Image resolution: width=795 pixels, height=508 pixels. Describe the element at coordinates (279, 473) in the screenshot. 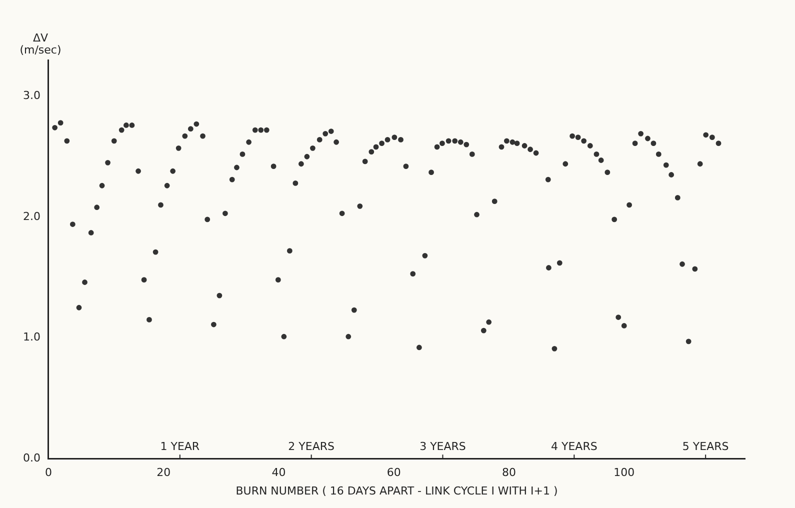

I see `x-tick-label: 40` at that location.